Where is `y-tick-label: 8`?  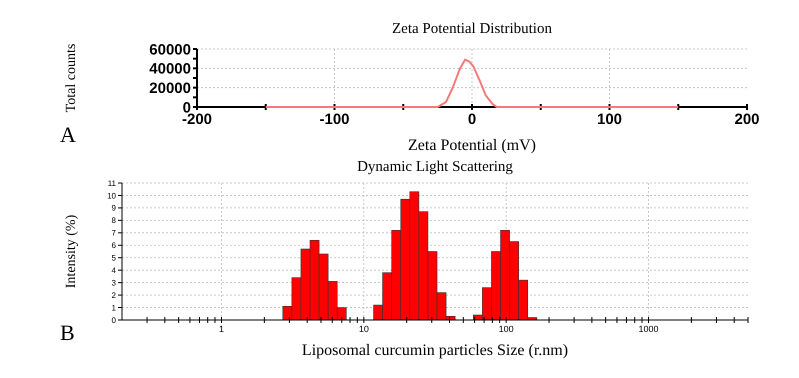 y-tick-label: 8 is located at coordinates (114, 221).